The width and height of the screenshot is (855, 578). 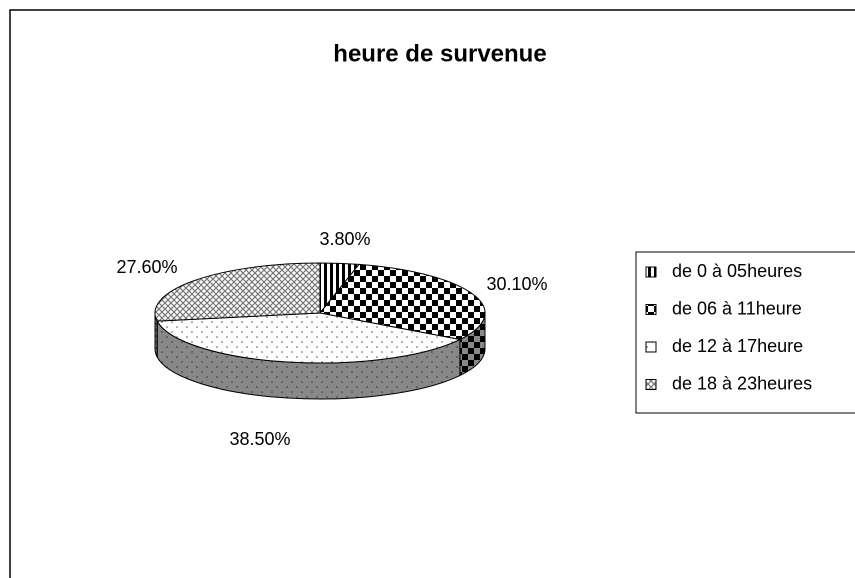 What do you see at coordinates (742, 383) in the screenshot?
I see `legend-label: de 18 à 23heures` at bounding box center [742, 383].